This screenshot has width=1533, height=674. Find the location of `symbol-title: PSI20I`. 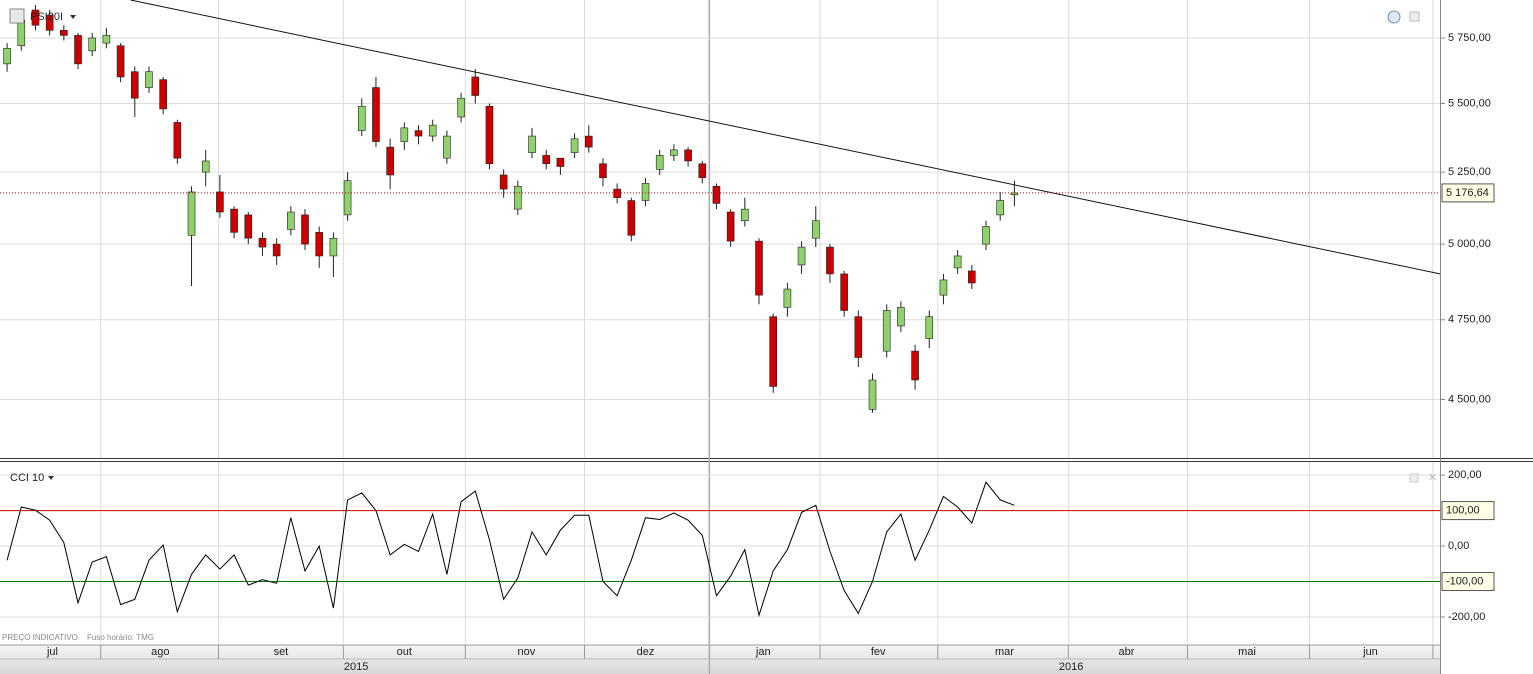

symbol-title: PSI20I is located at coordinates (46, 17).